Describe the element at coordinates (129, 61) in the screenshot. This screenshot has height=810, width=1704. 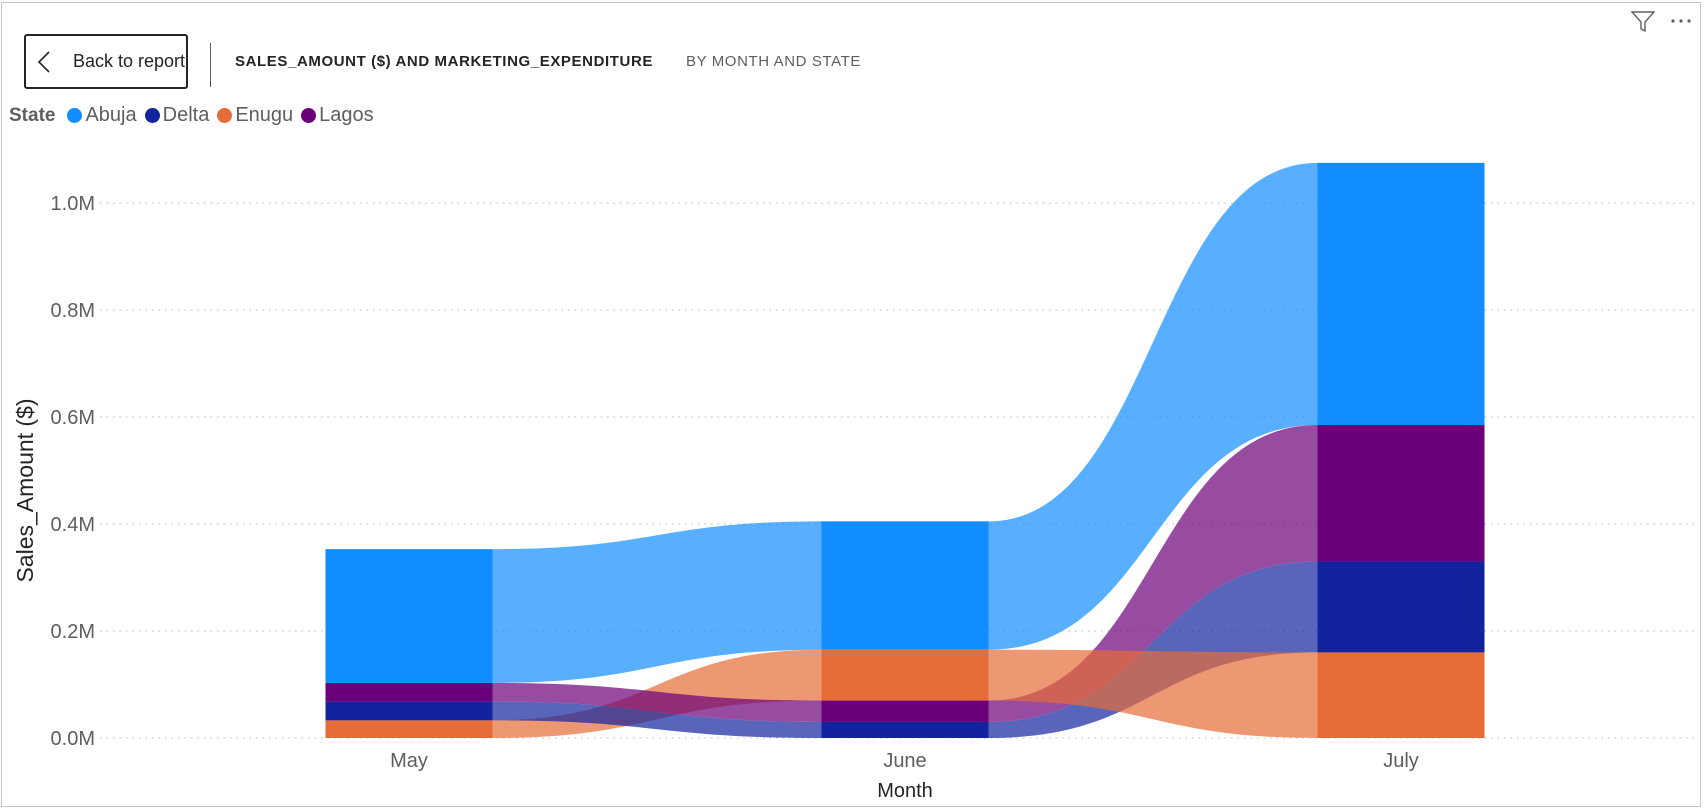
I see `back-button-label: Back to report` at that location.